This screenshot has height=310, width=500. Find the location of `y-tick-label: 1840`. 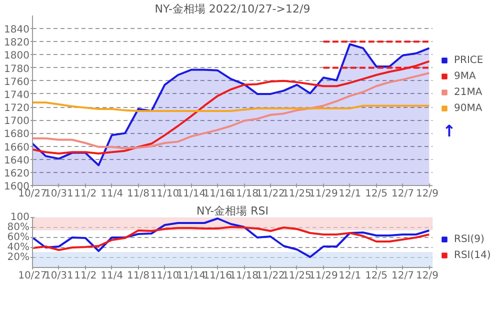

y-tick-label: 1840 is located at coordinates (17, 30).